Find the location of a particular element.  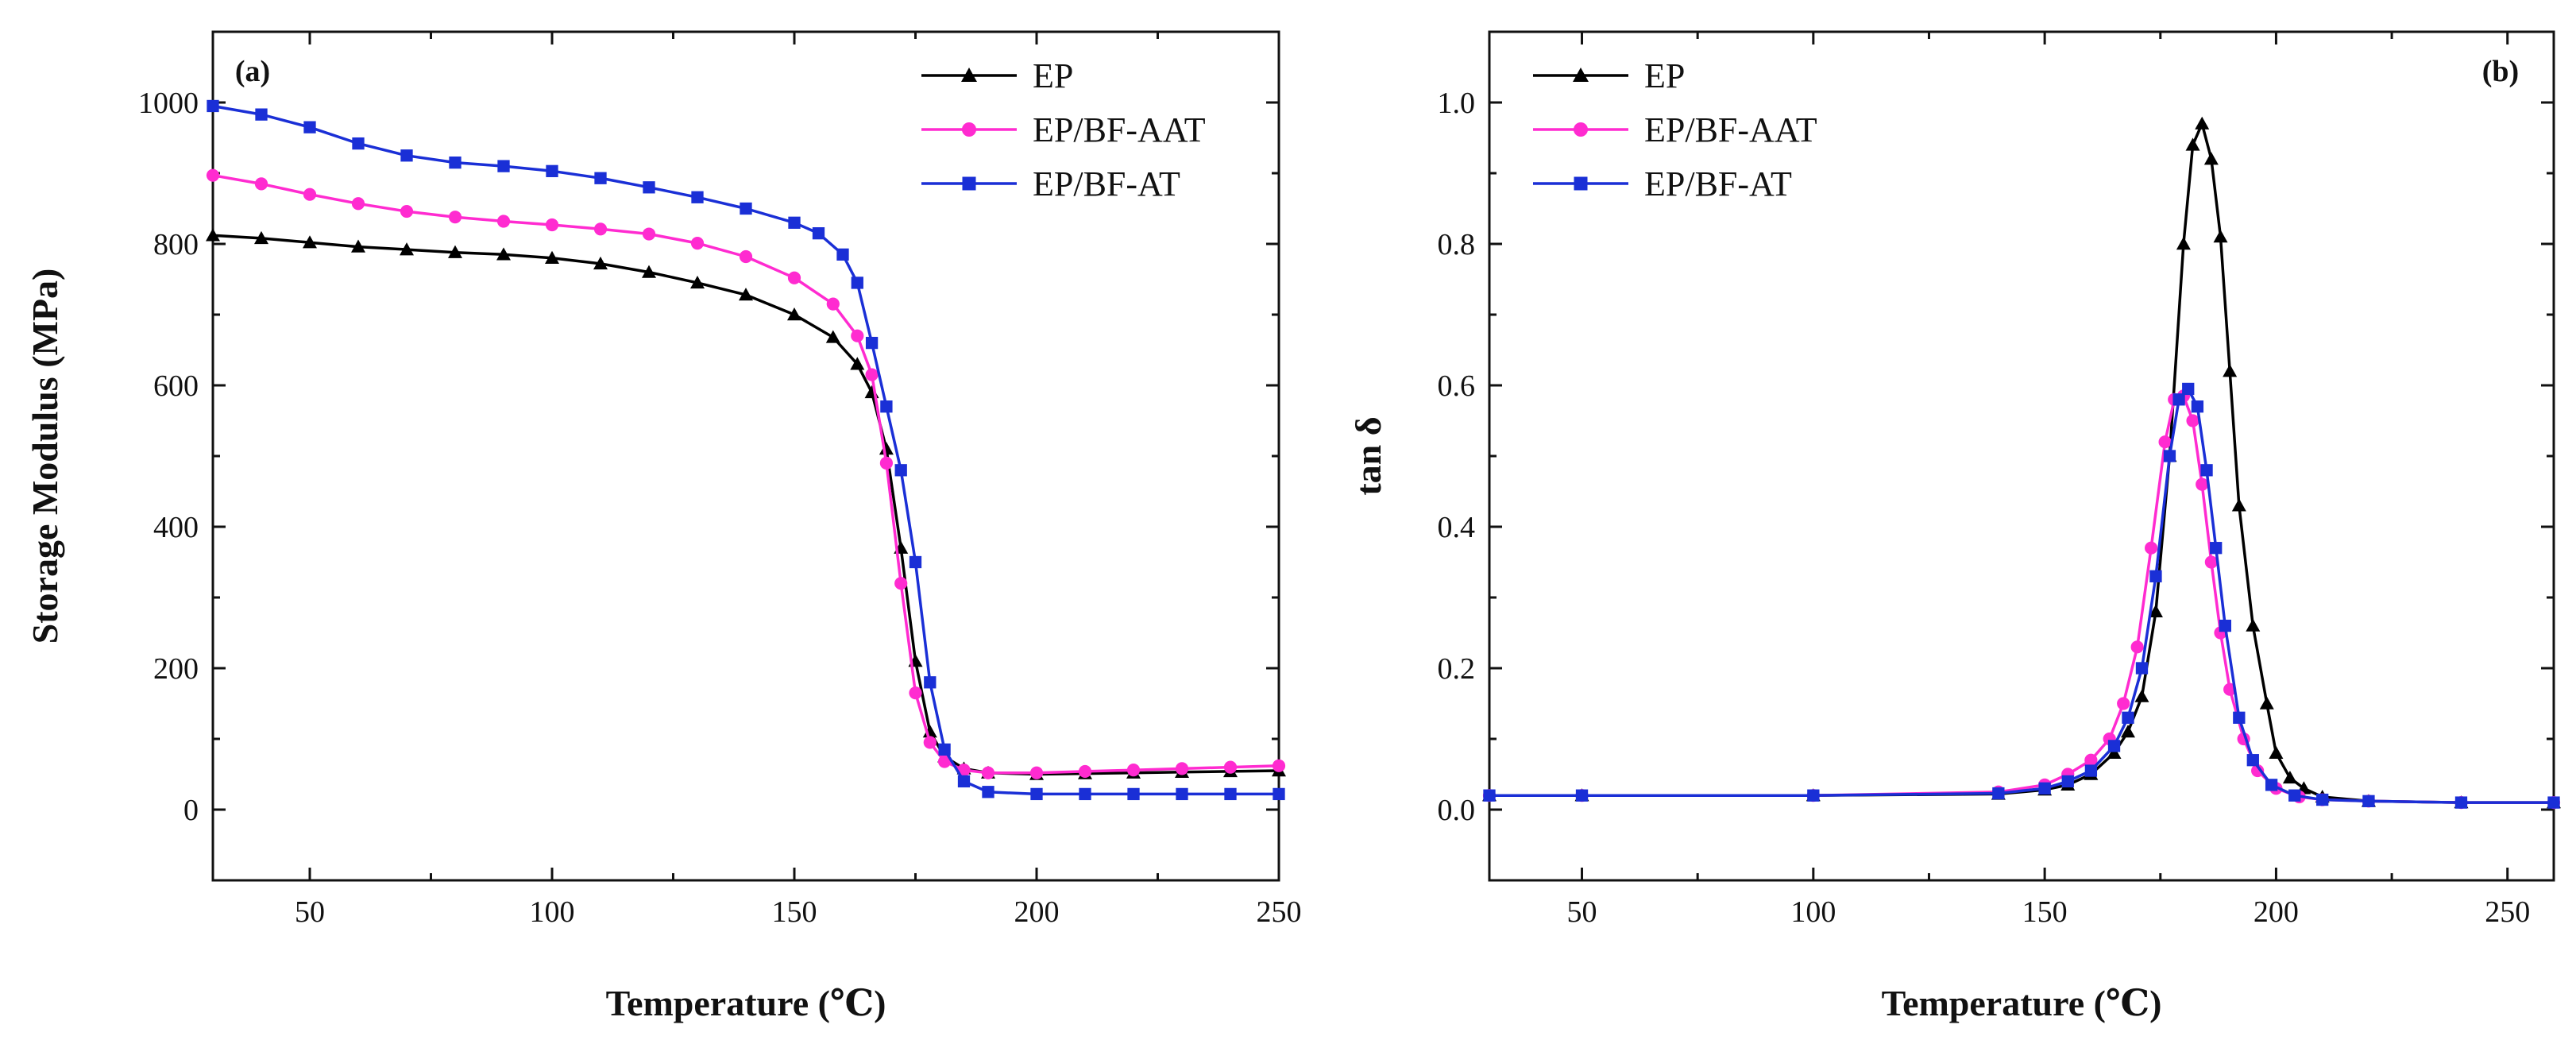

y-tick-label: 400 is located at coordinates (176, 527).